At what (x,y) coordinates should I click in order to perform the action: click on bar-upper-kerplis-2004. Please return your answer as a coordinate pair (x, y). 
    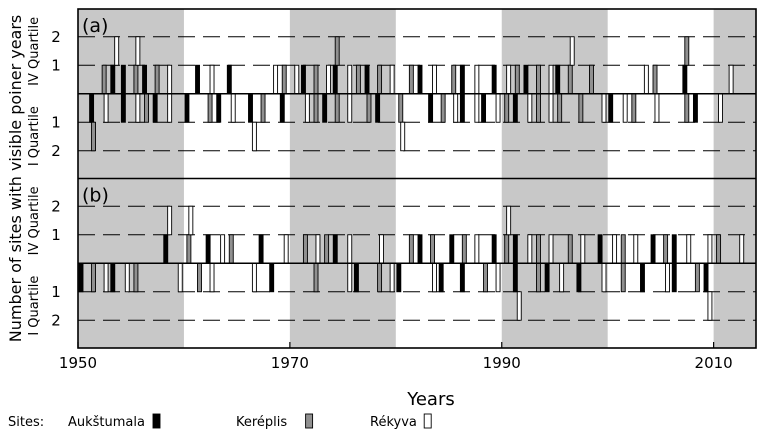
    Looking at the image, I should click on (655, 79).